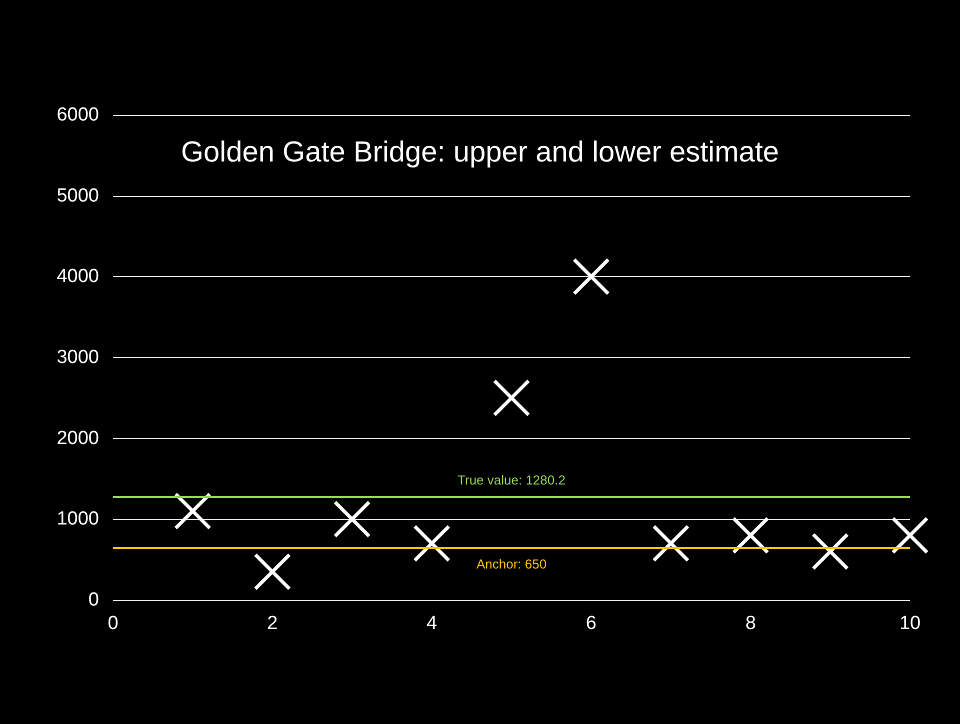  What do you see at coordinates (272, 623) in the screenshot?
I see `x-tick-label: 2` at bounding box center [272, 623].